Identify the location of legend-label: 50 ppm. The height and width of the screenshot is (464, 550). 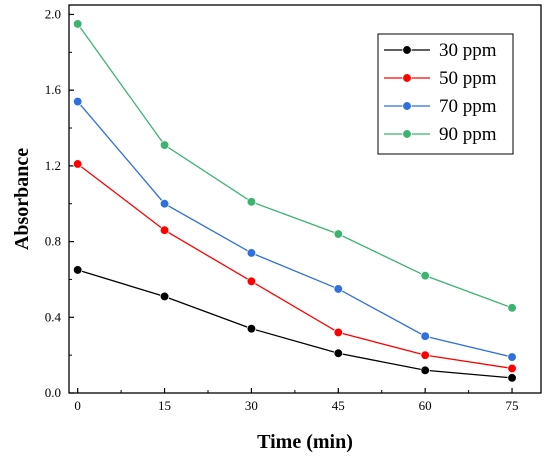
(468, 78).